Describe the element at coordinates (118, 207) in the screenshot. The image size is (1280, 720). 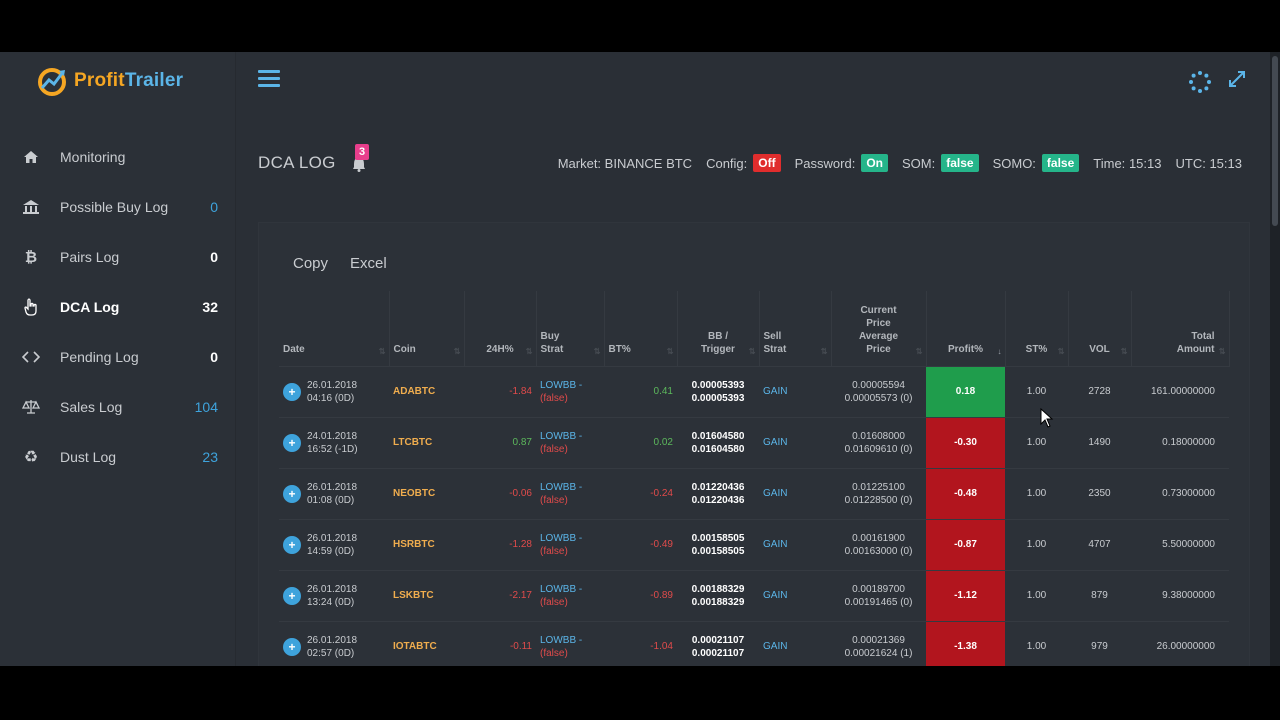
I see `sidebar-item-possible-buy-log: Possible Buy Log 0` at that location.